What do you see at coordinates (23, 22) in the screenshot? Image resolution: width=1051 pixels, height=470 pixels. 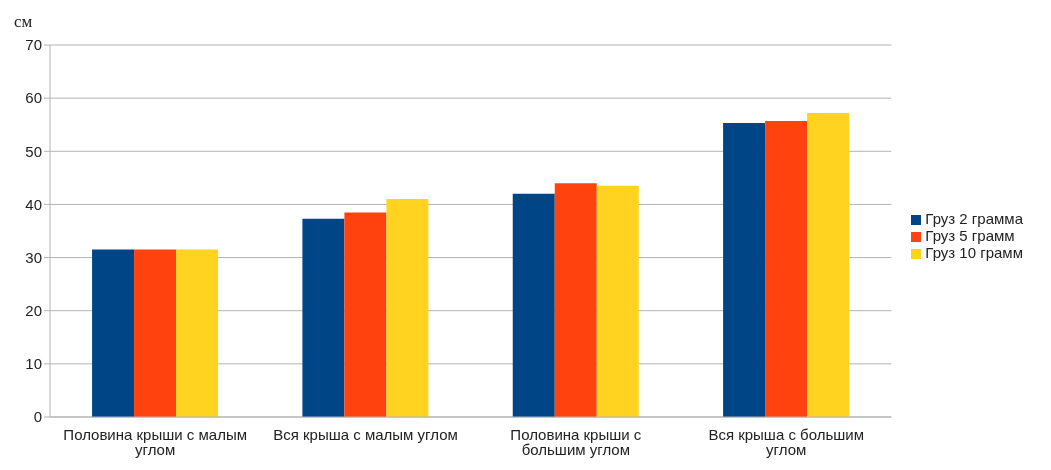 I see `y-axis-title: см` at bounding box center [23, 22].